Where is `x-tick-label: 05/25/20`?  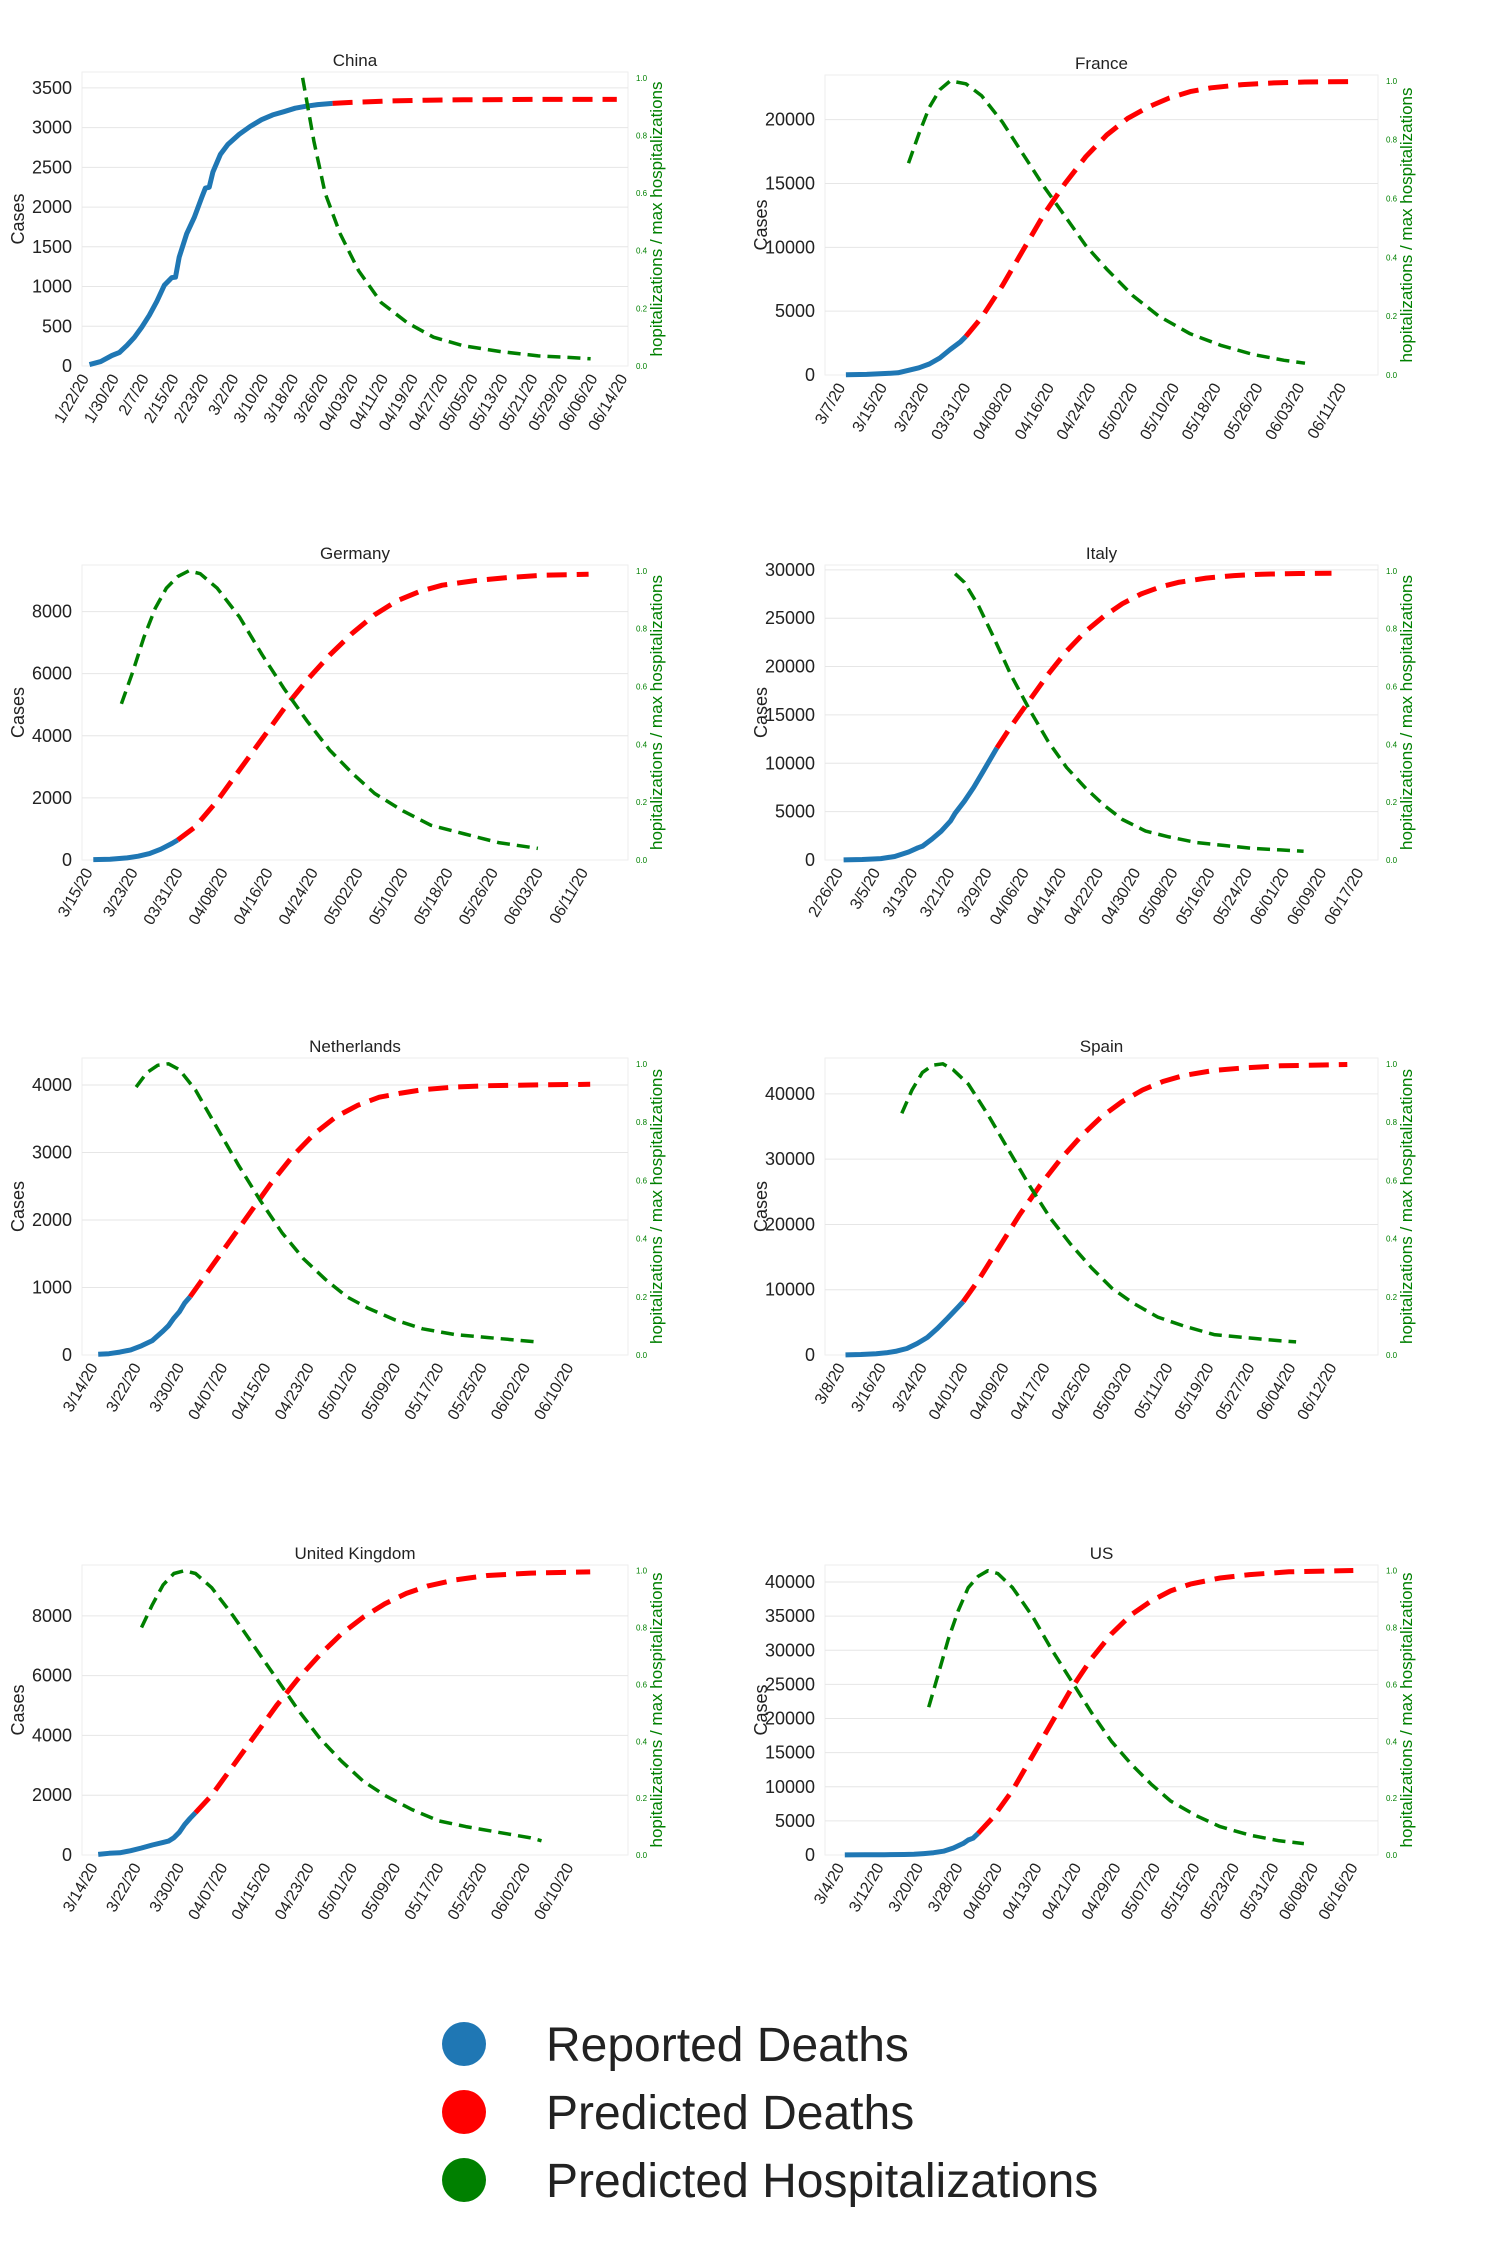 x-tick-label: 05/25/20 is located at coordinates (468, 1391).